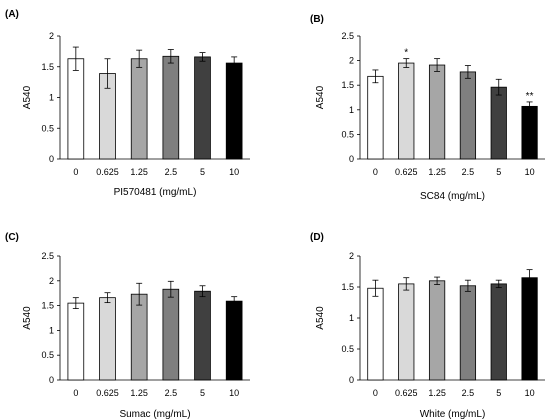 This screenshot has width=550, height=420. What do you see at coordinates (317, 19) in the screenshot?
I see `panel-label: (B)` at bounding box center [317, 19].